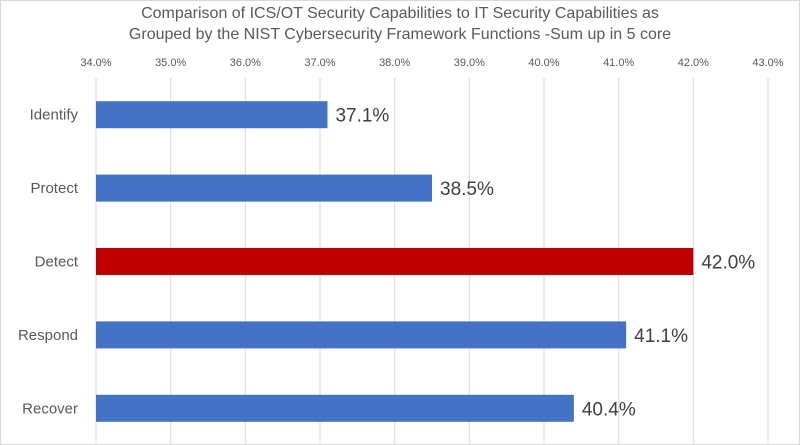  I want to click on data-label: 37.1%, so click(362, 116).